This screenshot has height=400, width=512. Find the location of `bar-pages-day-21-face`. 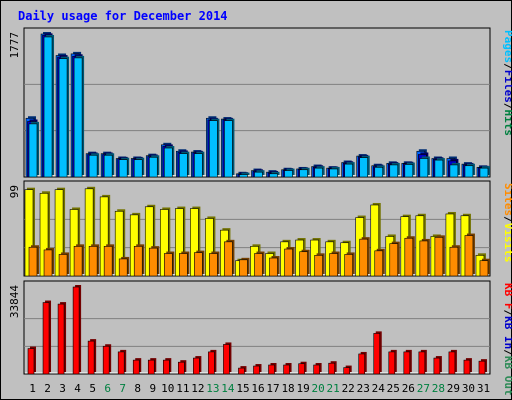

bar-pages-day-21-face is located at coordinates (333, 173).